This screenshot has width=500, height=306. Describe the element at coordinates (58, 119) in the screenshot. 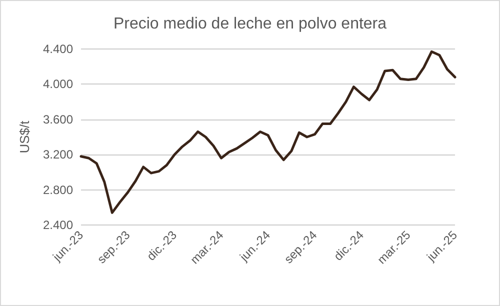

I see `y-tick-label: 3.600` at that location.